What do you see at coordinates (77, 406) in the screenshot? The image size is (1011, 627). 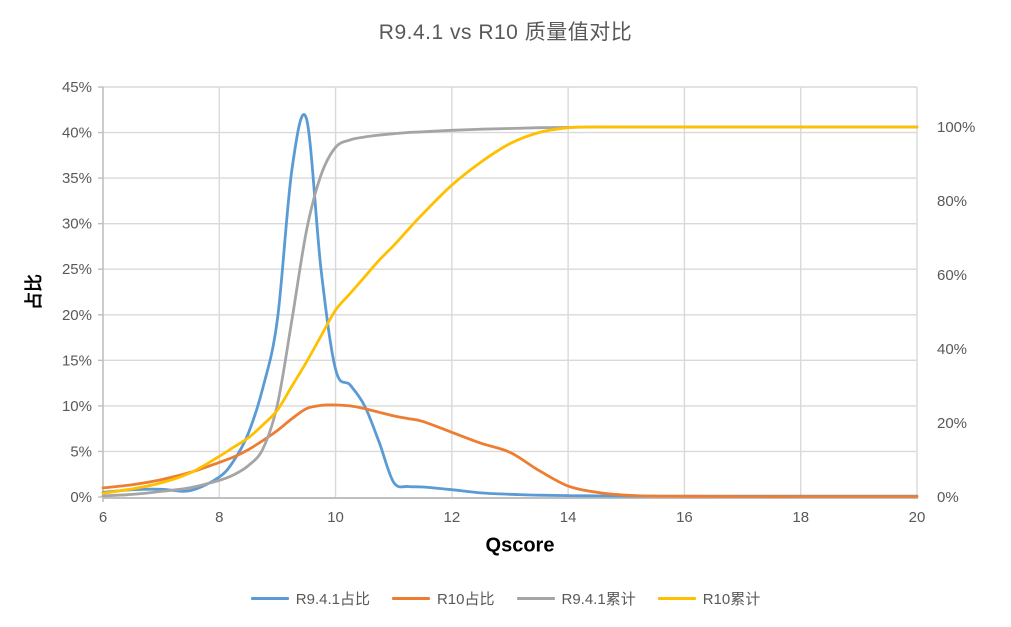 I see `y-left-tick-label: 10%` at bounding box center [77, 406].